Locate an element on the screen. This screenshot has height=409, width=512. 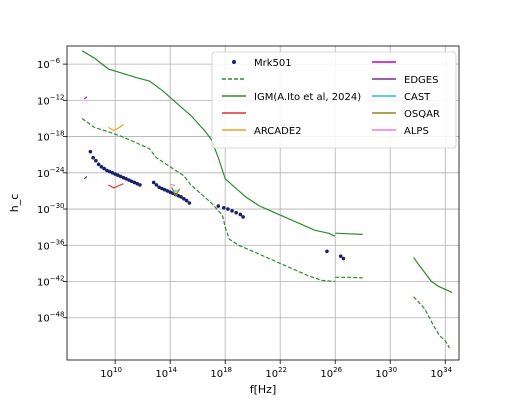
x-tick-label: 1030 is located at coordinates (386, 373).